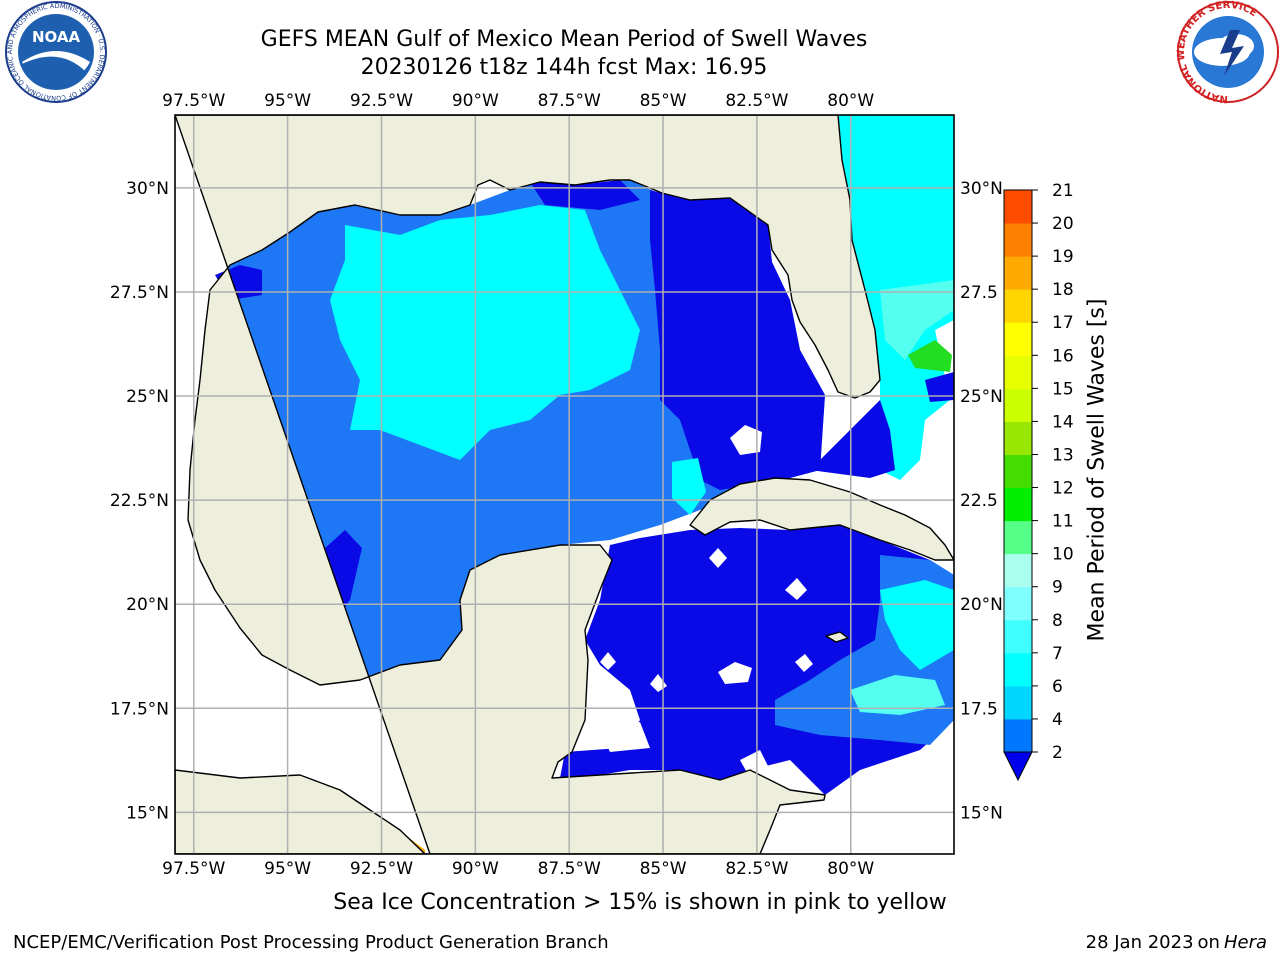 The image size is (1280, 960). I want to click on lon-tick-label-bottom: 92.5°W, so click(381, 869).